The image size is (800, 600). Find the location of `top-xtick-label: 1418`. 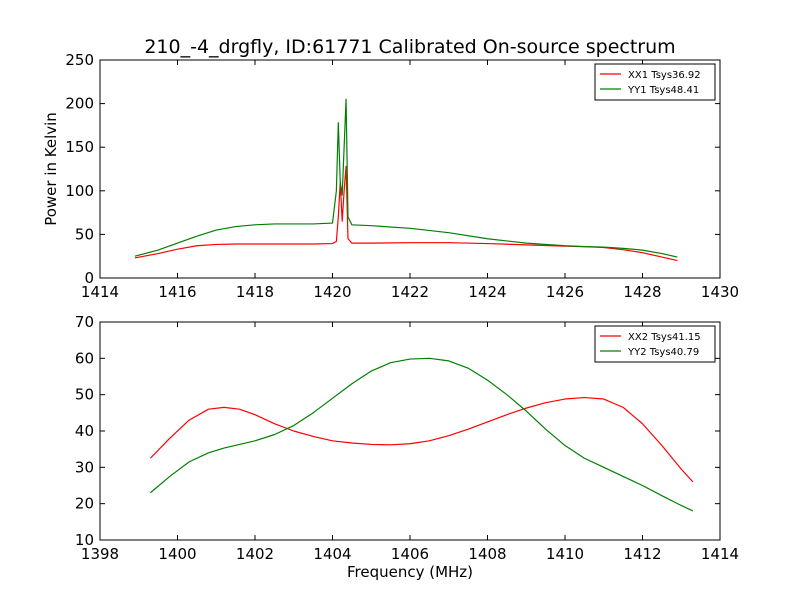

top-xtick-label: 1418 is located at coordinates (255, 292).